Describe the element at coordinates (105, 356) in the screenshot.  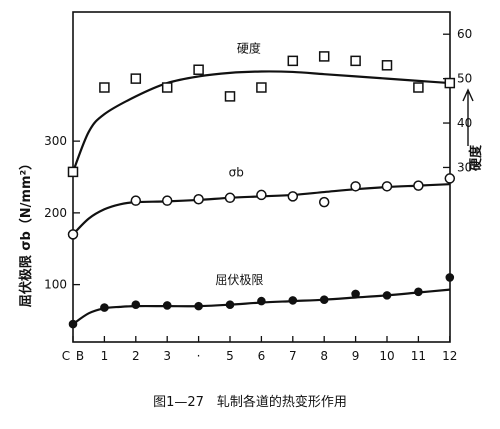
I see `x-tick-label: 1` at that location.